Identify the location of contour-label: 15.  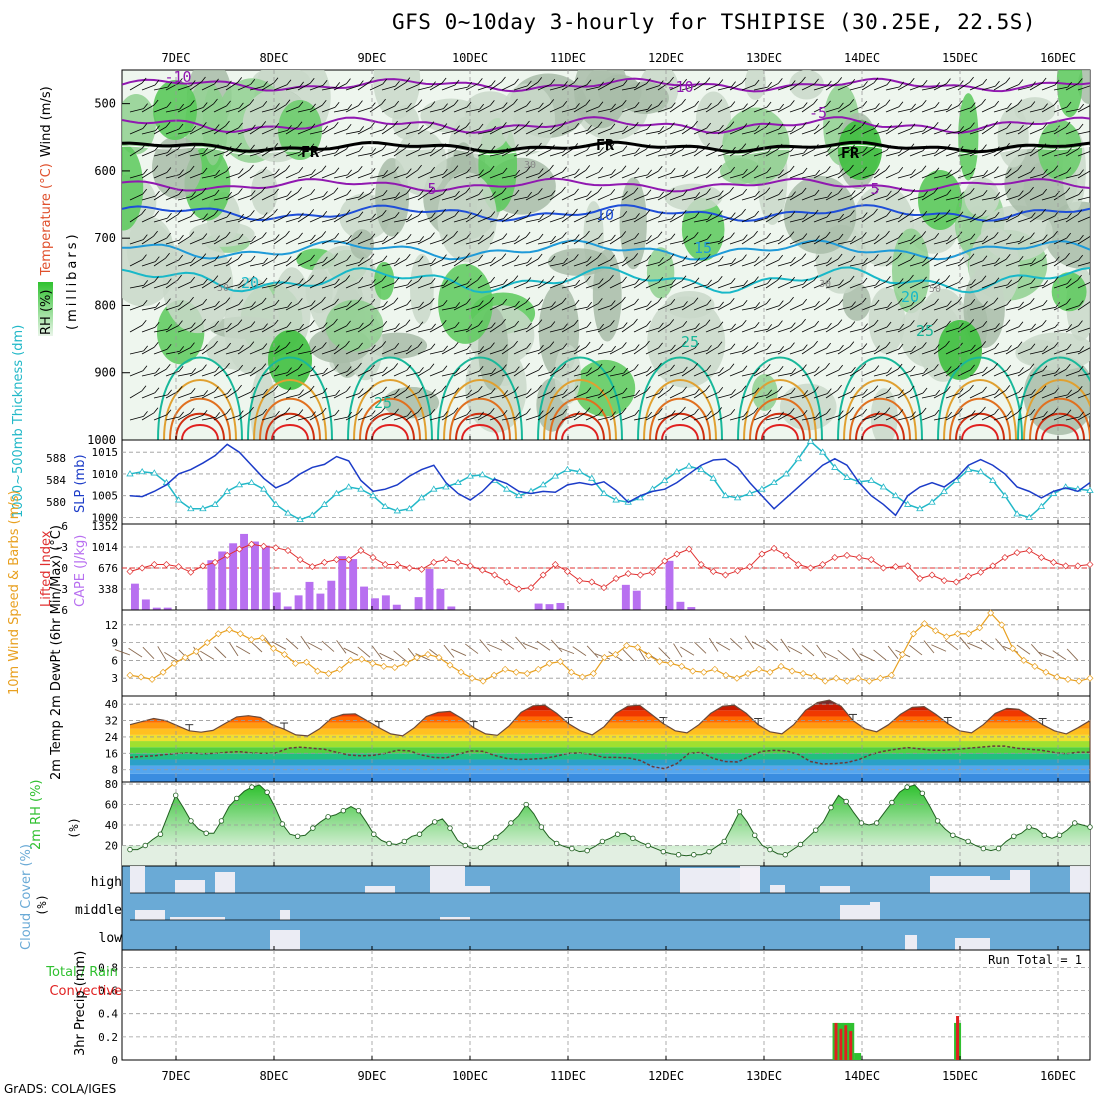
(703, 248).